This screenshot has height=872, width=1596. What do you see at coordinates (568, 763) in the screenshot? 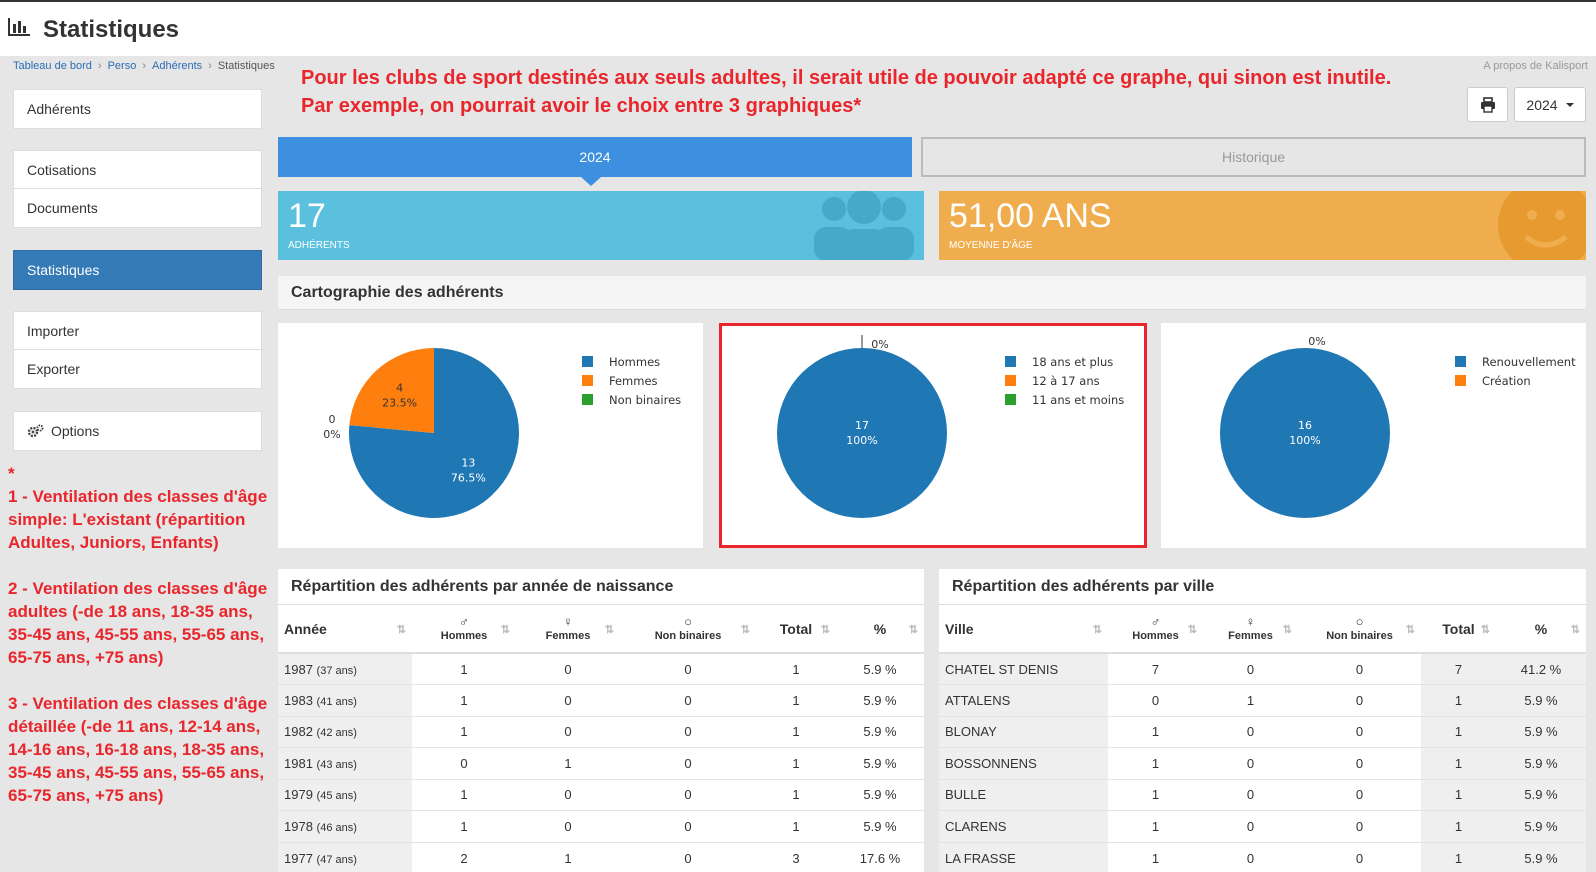
I see `cell-women: 1` at bounding box center [568, 763].